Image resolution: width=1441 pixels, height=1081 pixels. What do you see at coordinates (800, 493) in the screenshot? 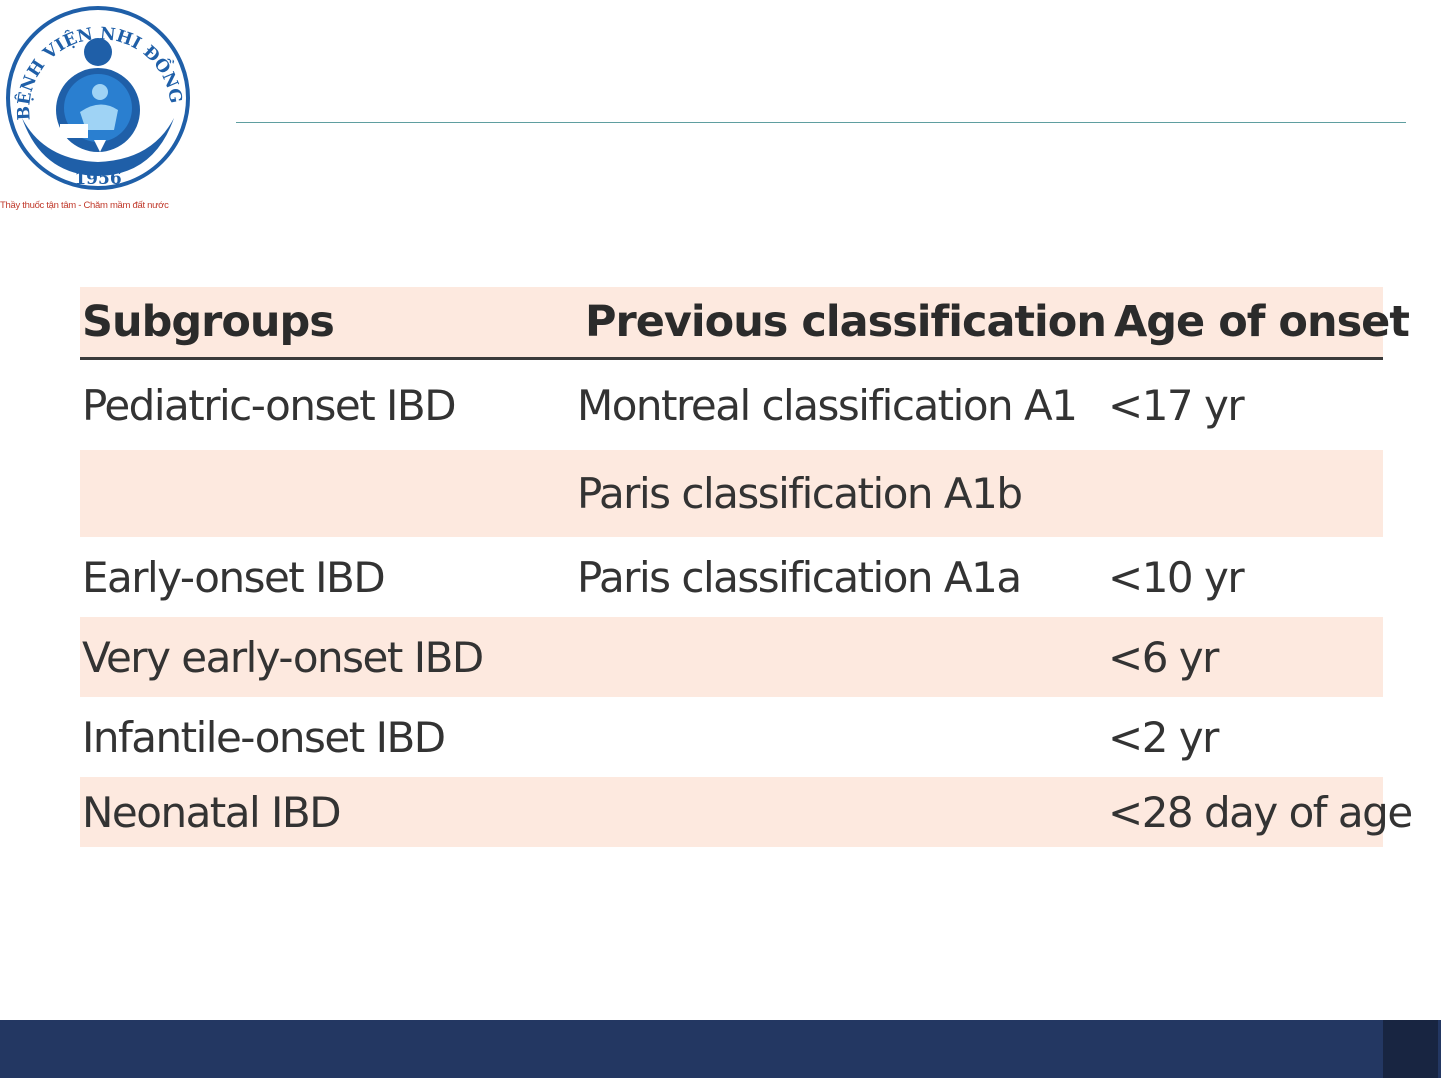
I see `classification-cell: Paris classification A1b` at bounding box center [800, 493].